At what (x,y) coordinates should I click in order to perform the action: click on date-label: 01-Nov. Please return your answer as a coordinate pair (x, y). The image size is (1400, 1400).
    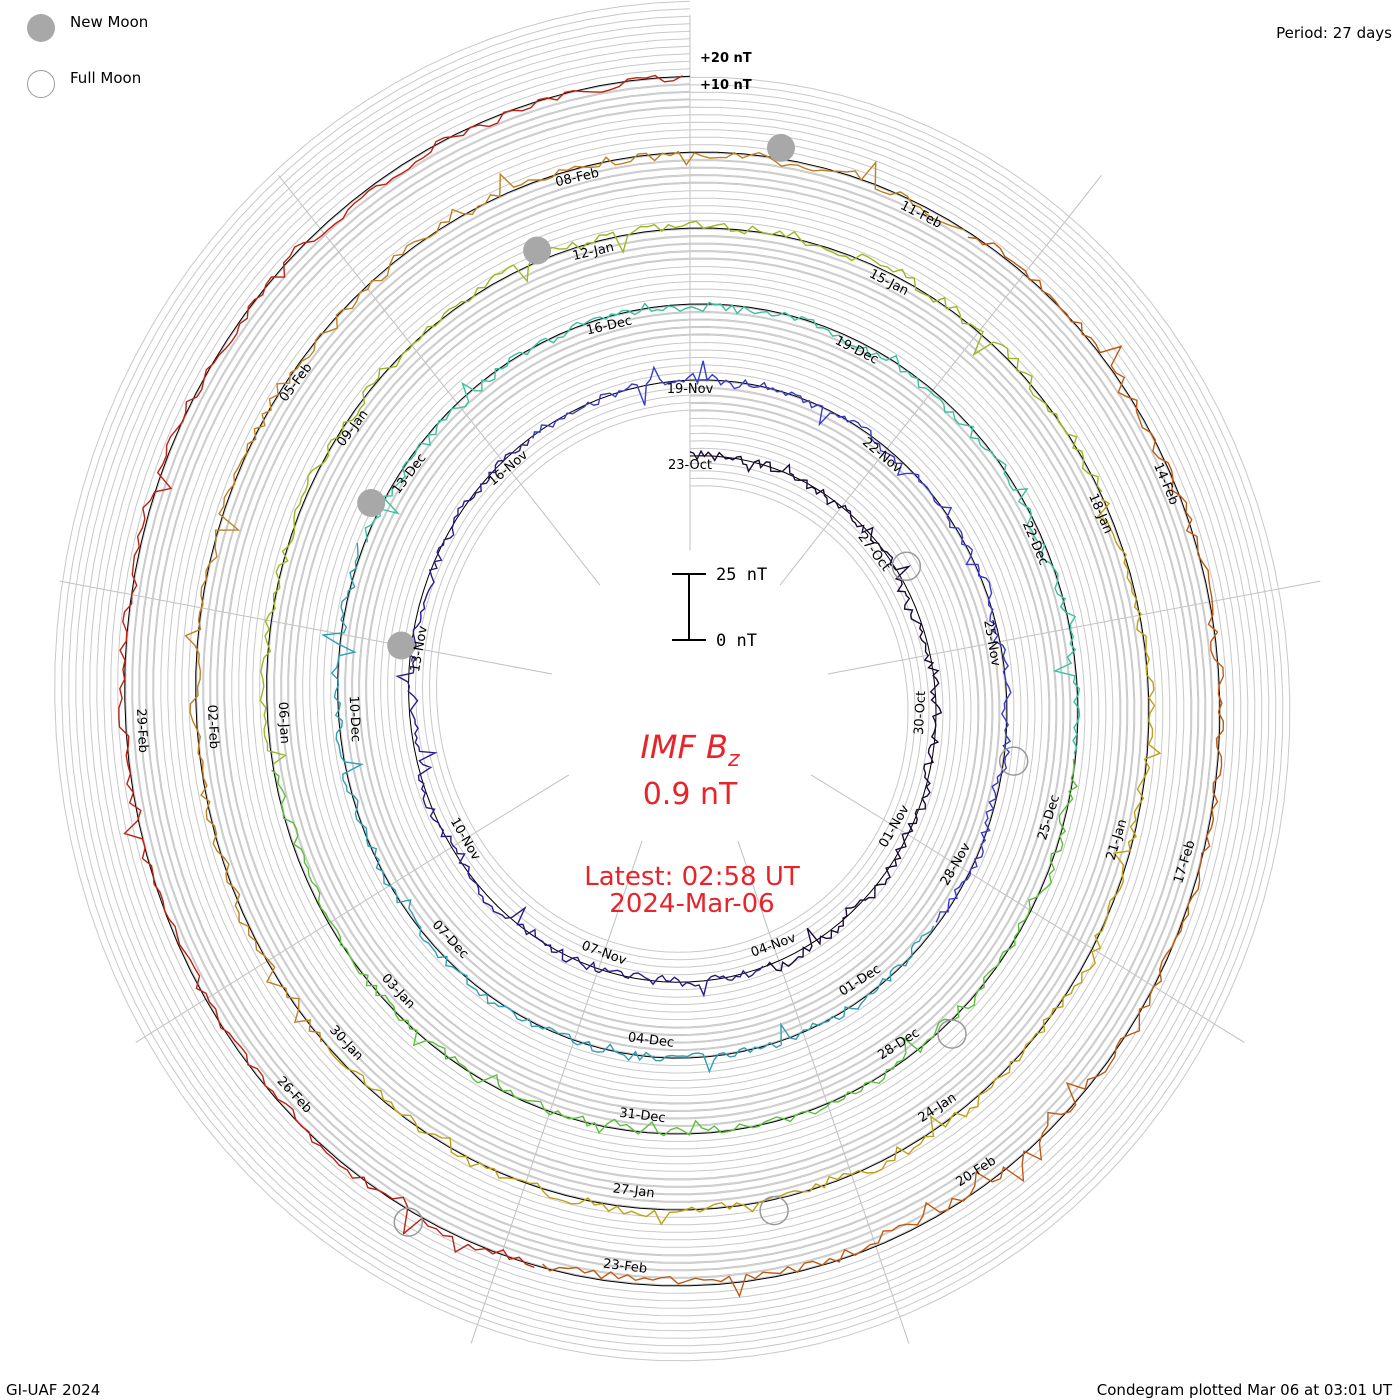
    Looking at the image, I should click on (894, 826).